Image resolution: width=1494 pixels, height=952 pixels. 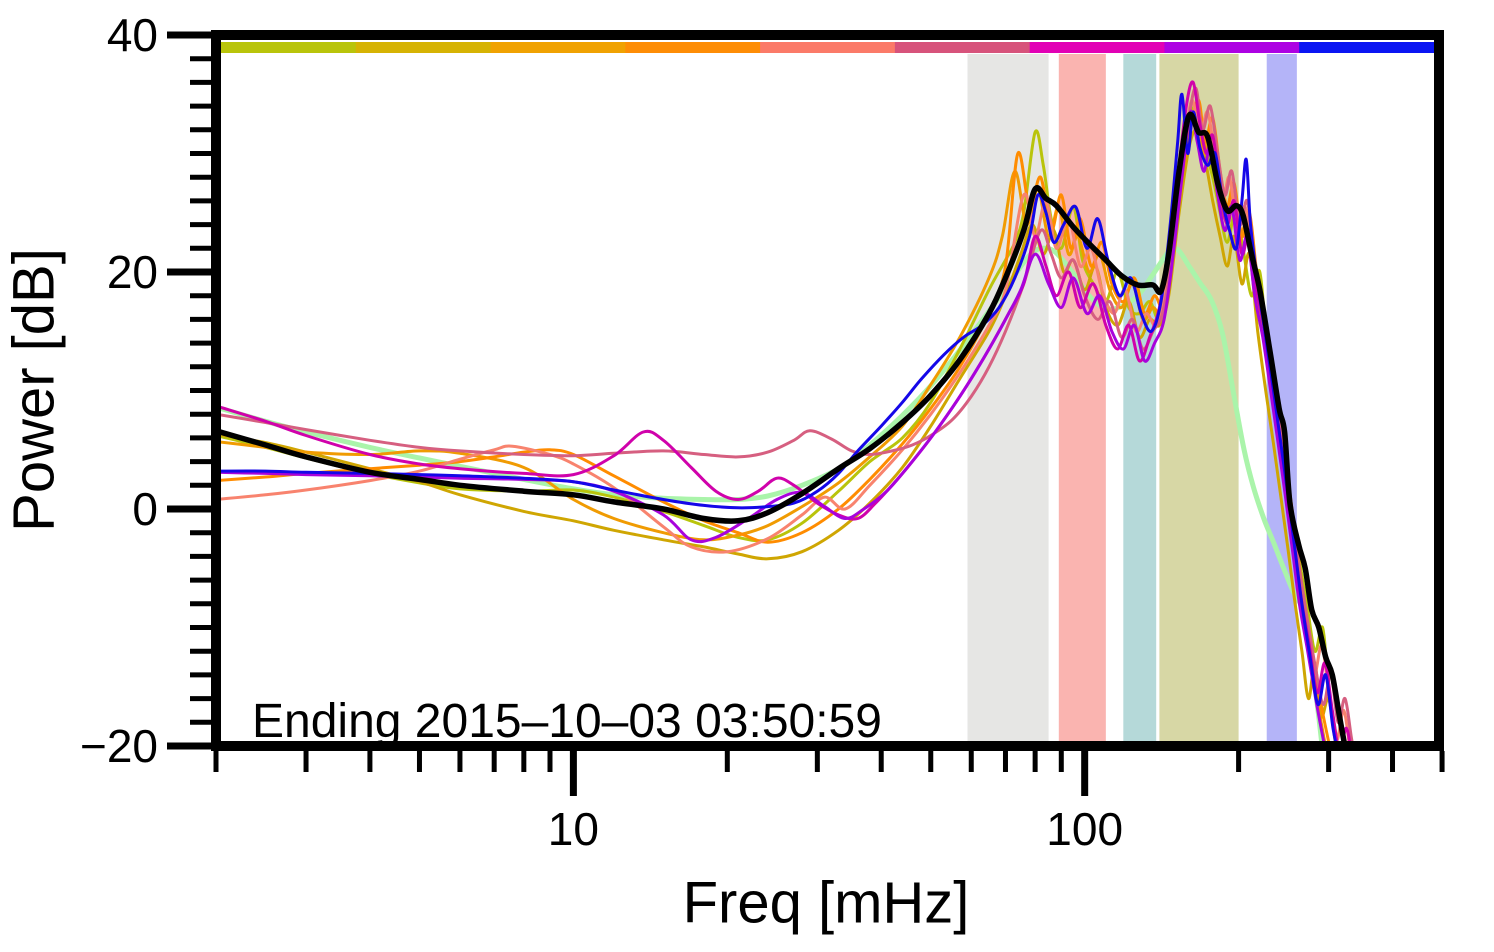 I want to click on time-colorbar, so click(x=828, y=47).